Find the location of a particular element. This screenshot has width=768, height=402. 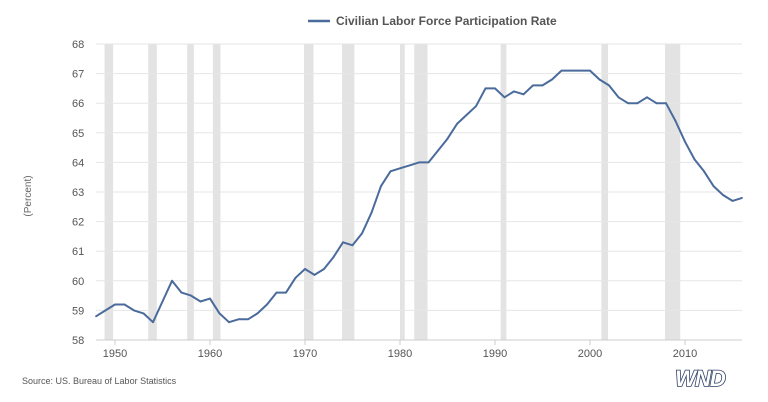

source-note: Source: US. Bureau of Labor Statistics is located at coordinates (99, 381).